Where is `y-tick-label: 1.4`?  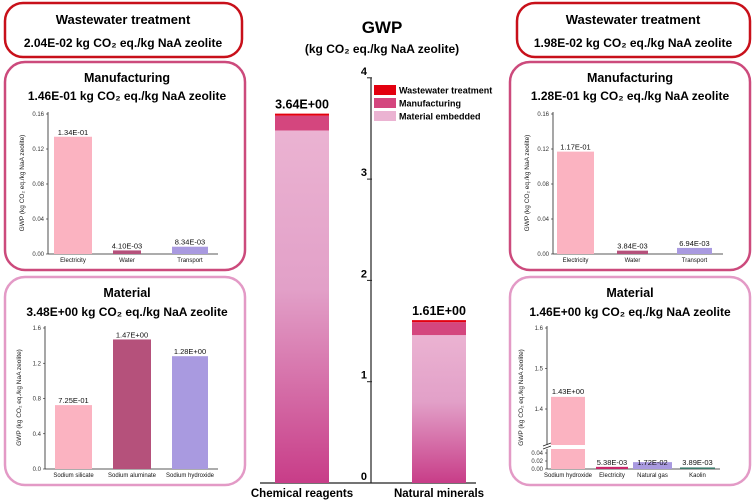 y-tick-label: 1.4 is located at coordinates (539, 410).